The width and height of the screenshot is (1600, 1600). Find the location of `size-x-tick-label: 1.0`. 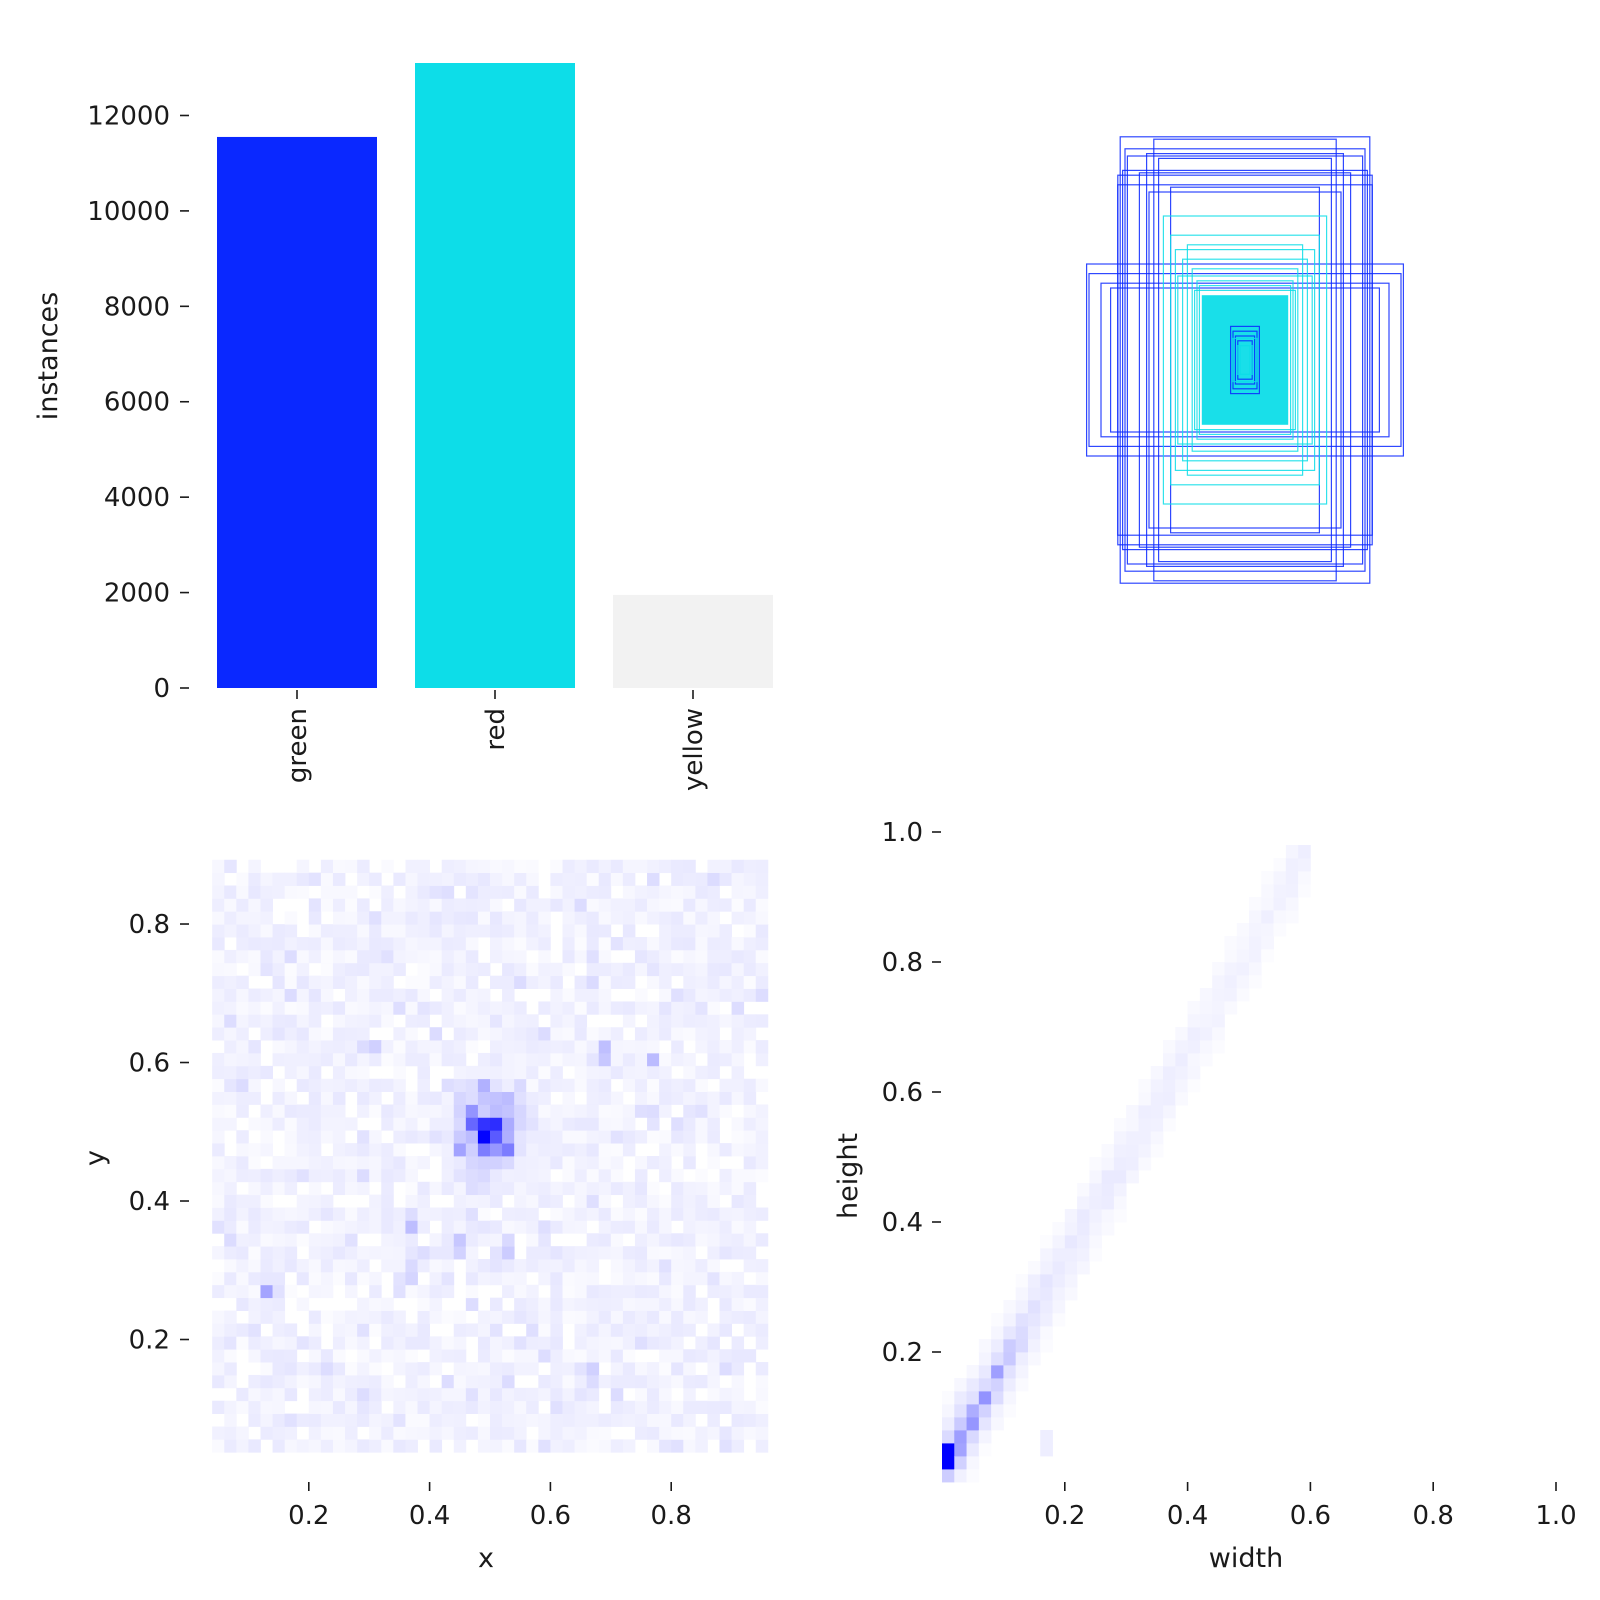

size-x-tick-label: 1.0 is located at coordinates (1555, 1516).